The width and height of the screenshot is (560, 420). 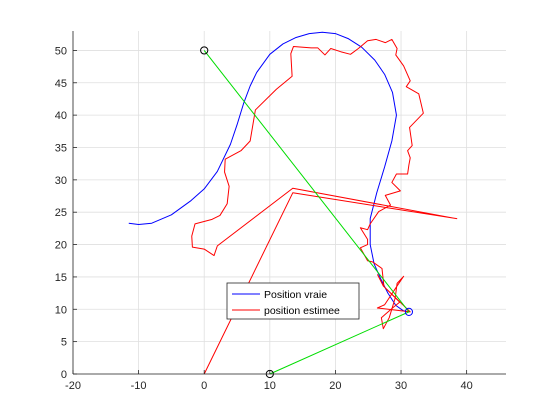 What do you see at coordinates (61, 148) in the screenshot?
I see `y-tick-label: 35` at bounding box center [61, 148].